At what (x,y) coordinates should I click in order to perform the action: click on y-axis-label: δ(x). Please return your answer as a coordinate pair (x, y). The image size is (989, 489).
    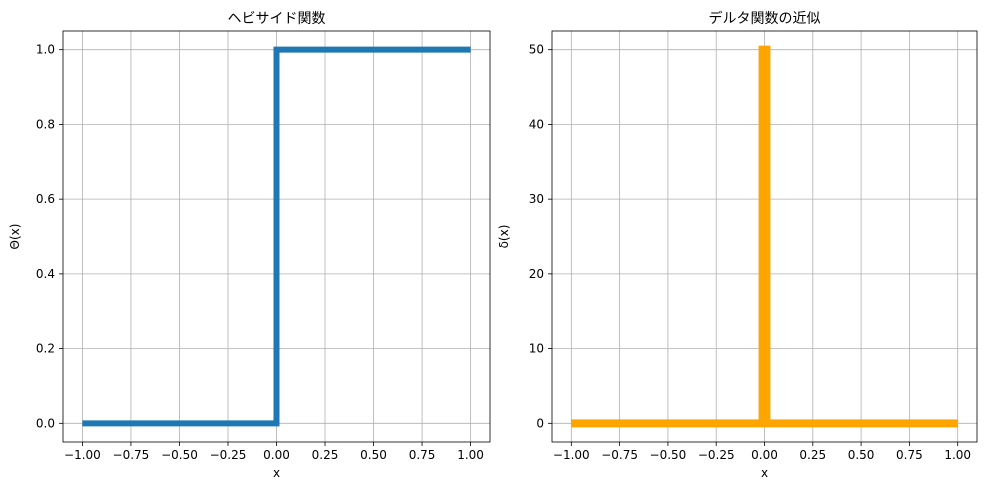
    Looking at the image, I should click on (504, 237).